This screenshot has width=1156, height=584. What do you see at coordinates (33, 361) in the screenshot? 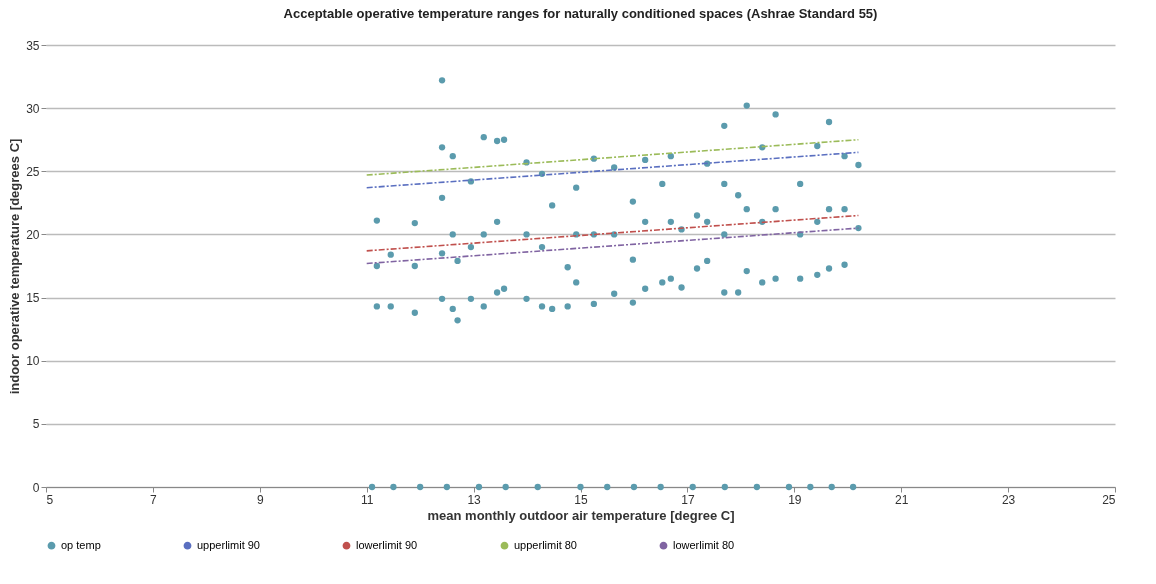
I see `y-tick-label: 10` at bounding box center [33, 361].